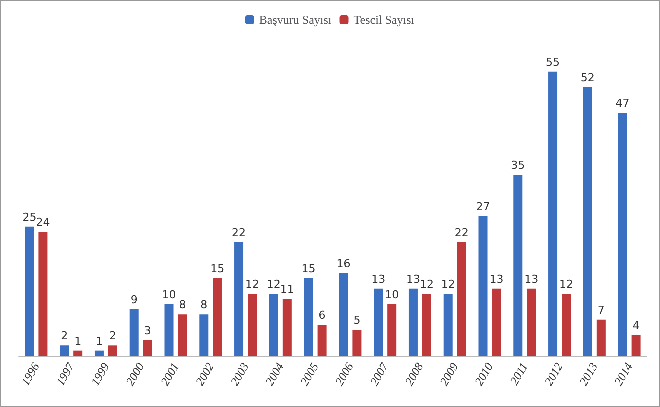  I want to click on data-label: 5, so click(357, 321).